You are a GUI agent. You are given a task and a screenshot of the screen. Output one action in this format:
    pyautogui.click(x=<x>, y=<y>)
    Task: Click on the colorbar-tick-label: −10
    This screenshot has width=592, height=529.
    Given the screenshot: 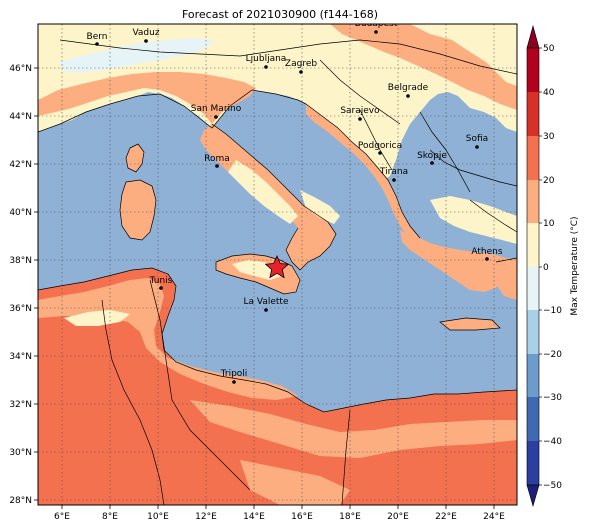 What is the action you would take?
    pyautogui.click(x=552, y=311)
    